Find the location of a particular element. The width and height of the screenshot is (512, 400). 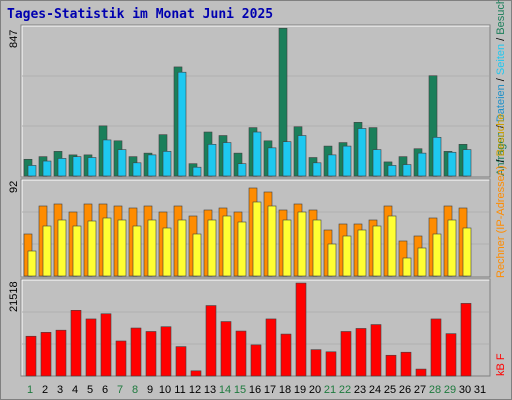

legend-sep-3: / is located at coordinates (501, 39).